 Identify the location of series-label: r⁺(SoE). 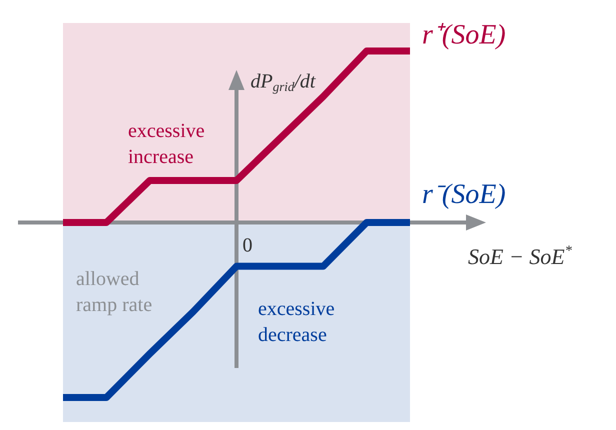
(464, 35).